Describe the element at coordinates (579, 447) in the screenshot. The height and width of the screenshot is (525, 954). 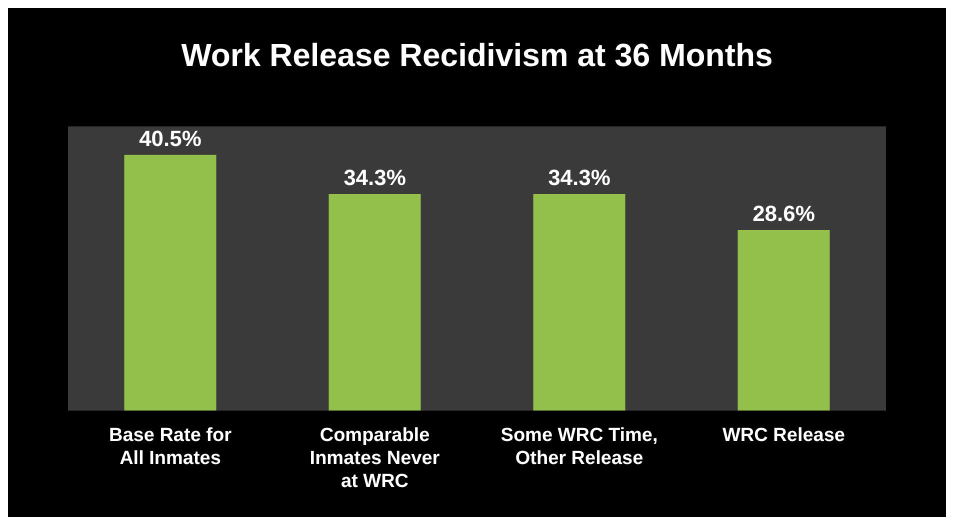
I see `x-tick-label: Some WRC Time, Other Release` at that location.